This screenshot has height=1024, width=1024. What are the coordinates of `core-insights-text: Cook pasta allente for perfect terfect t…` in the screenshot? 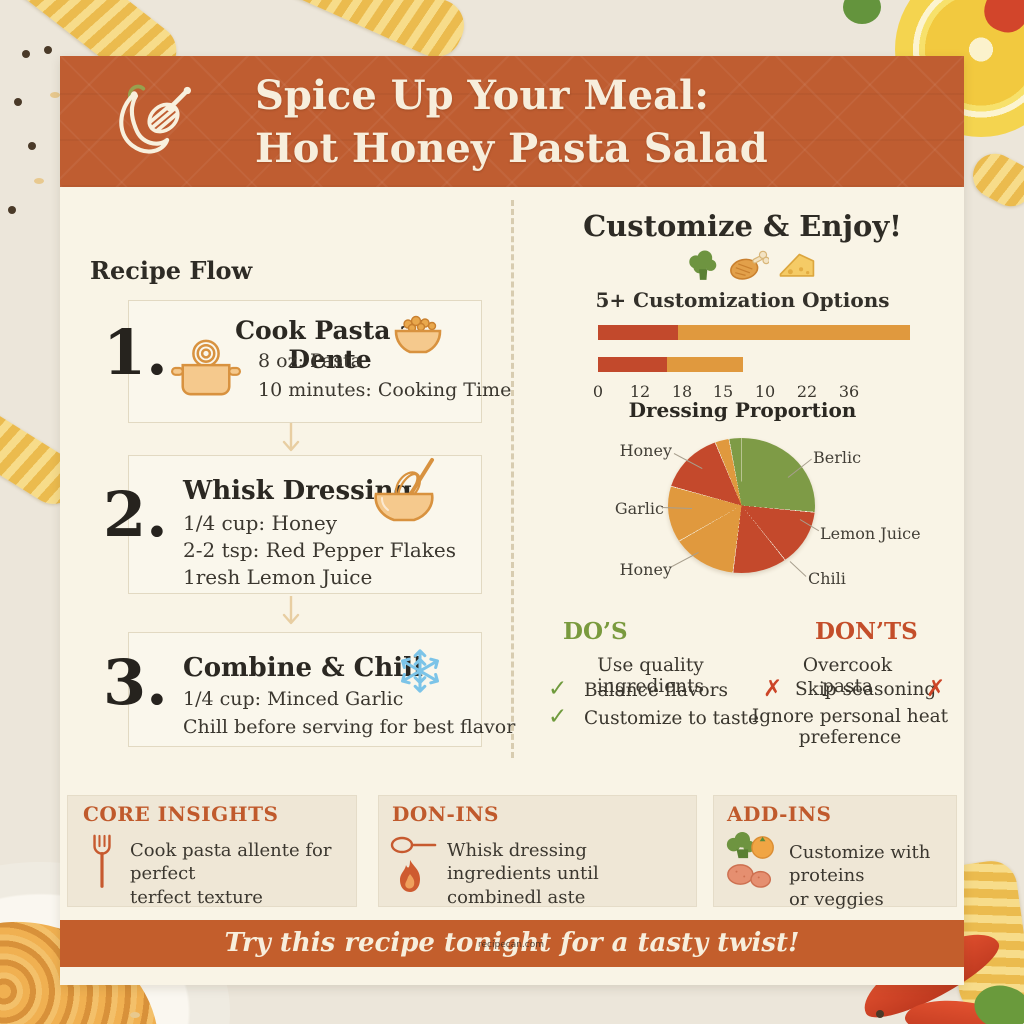 It's located at (241, 874).